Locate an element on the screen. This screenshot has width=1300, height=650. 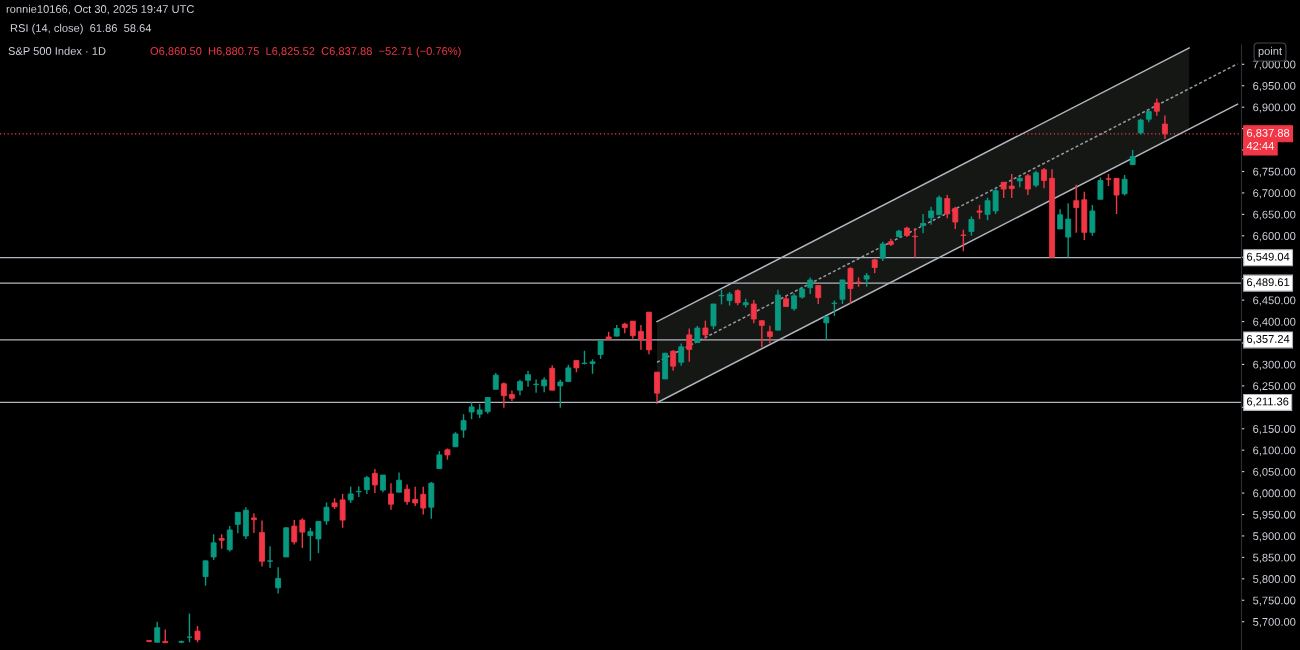
y-tick-label: 6,950.00 is located at coordinates (1274, 87).